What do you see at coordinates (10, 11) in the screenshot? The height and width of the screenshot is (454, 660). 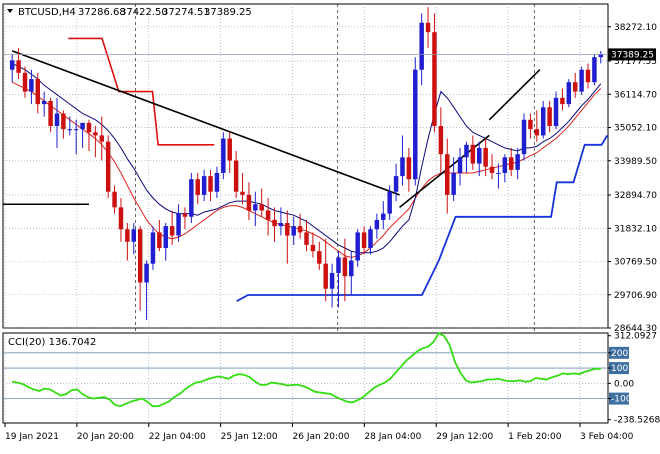 I see `chart-menu-icon` at bounding box center [10, 11].